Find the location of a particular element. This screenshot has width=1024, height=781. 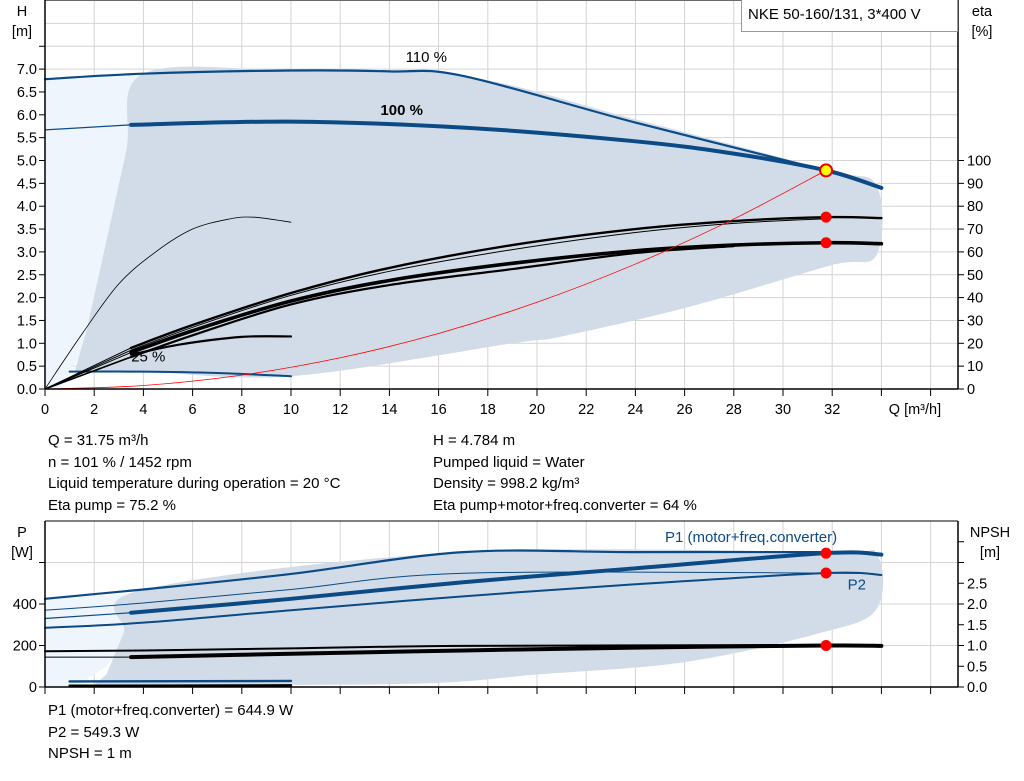

x-tick-label: 2 is located at coordinates (94, 410).